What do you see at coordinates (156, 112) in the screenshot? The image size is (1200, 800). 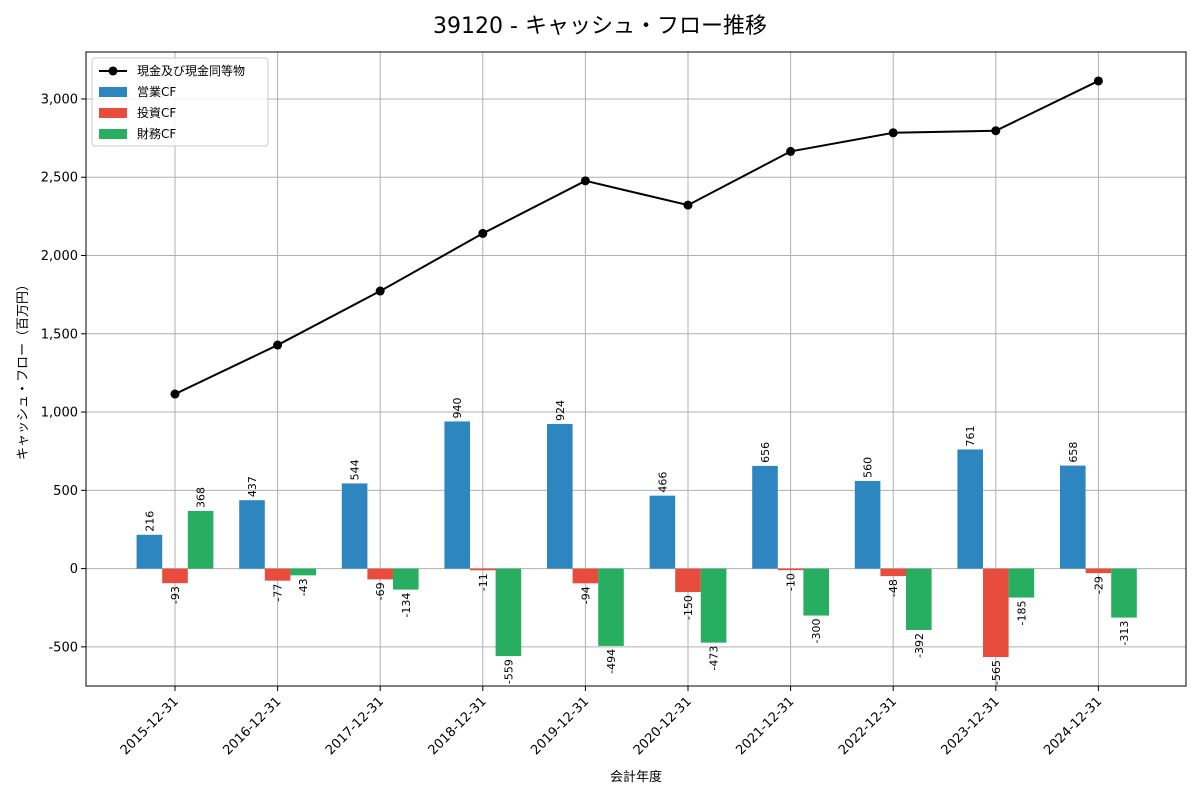 I see `legend-label: 投資CF` at bounding box center [156, 112].